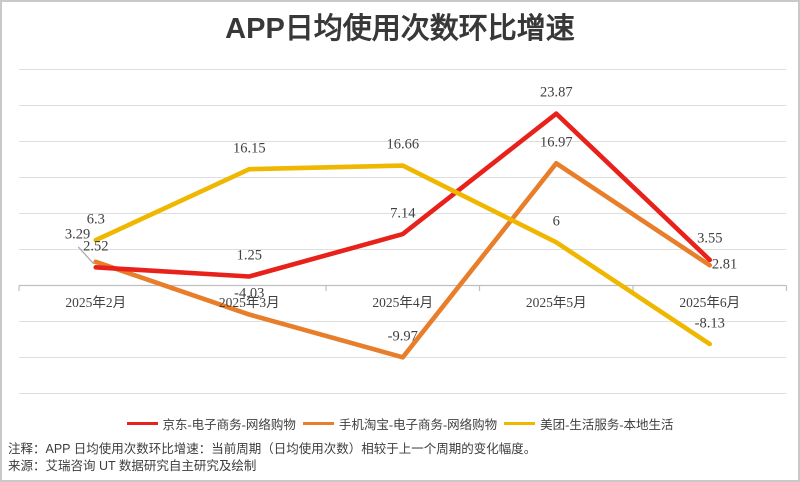 Image resolution: width=800 pixels, height=482 pixels. Describe the element at coordinates (86, 255) in the screenshot. I see `data-label-leader-line` at that location.